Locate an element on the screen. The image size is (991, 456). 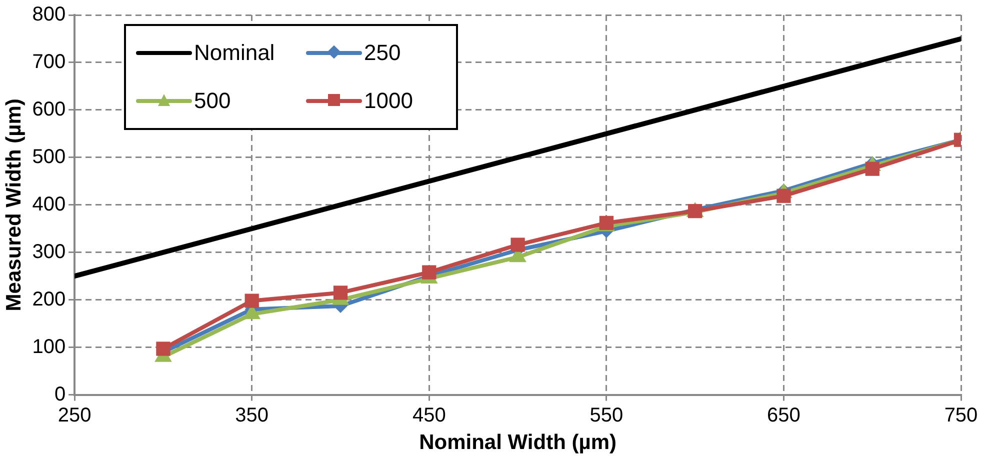
legend-label: 250 is located at coordinates (382, 53).